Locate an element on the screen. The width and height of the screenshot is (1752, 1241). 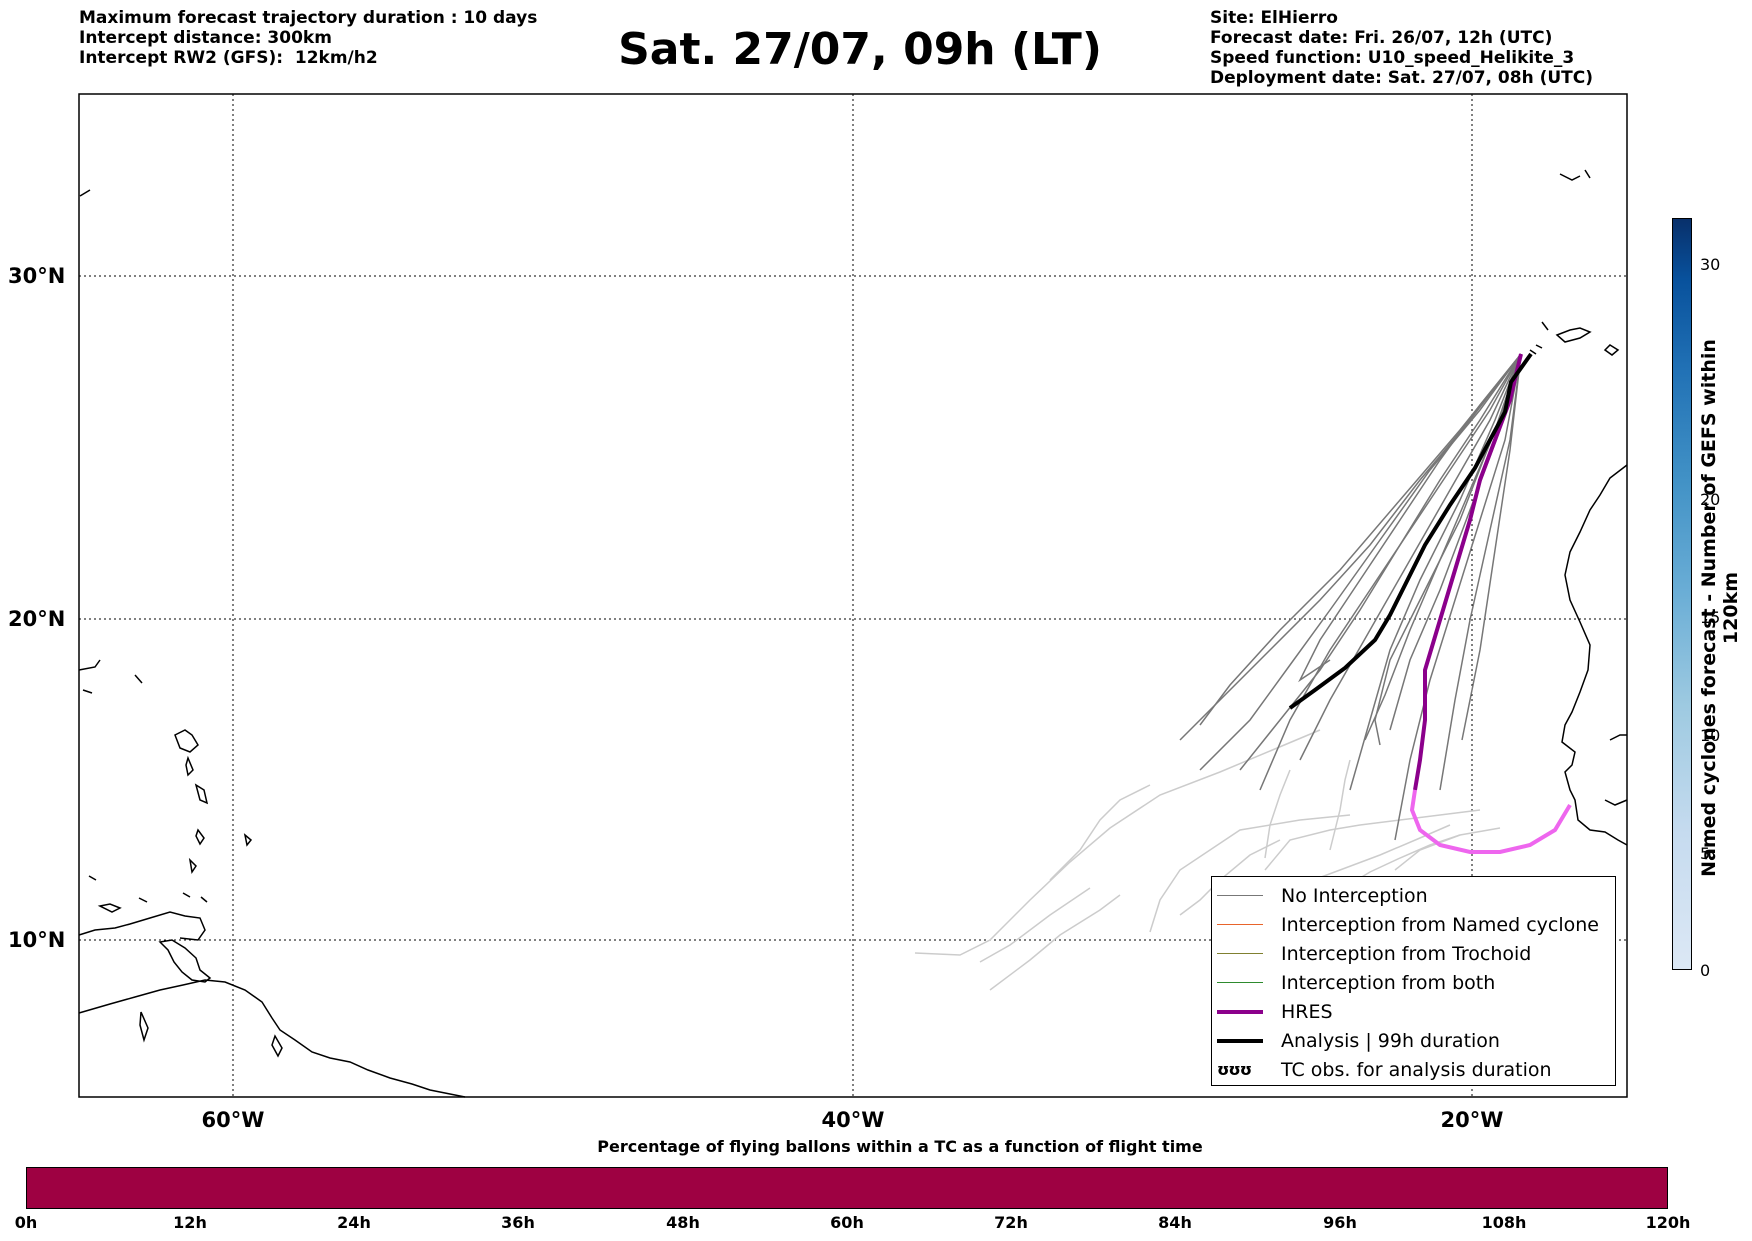
hres-trajectory is located at coordinates (1468, 572).